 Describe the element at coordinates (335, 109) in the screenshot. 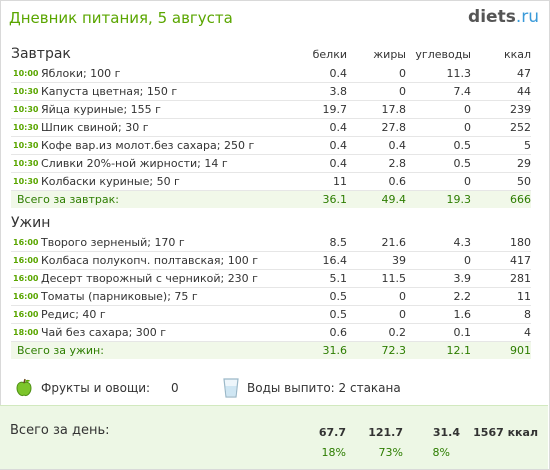

I see `row-protein: 19.7` at that location.